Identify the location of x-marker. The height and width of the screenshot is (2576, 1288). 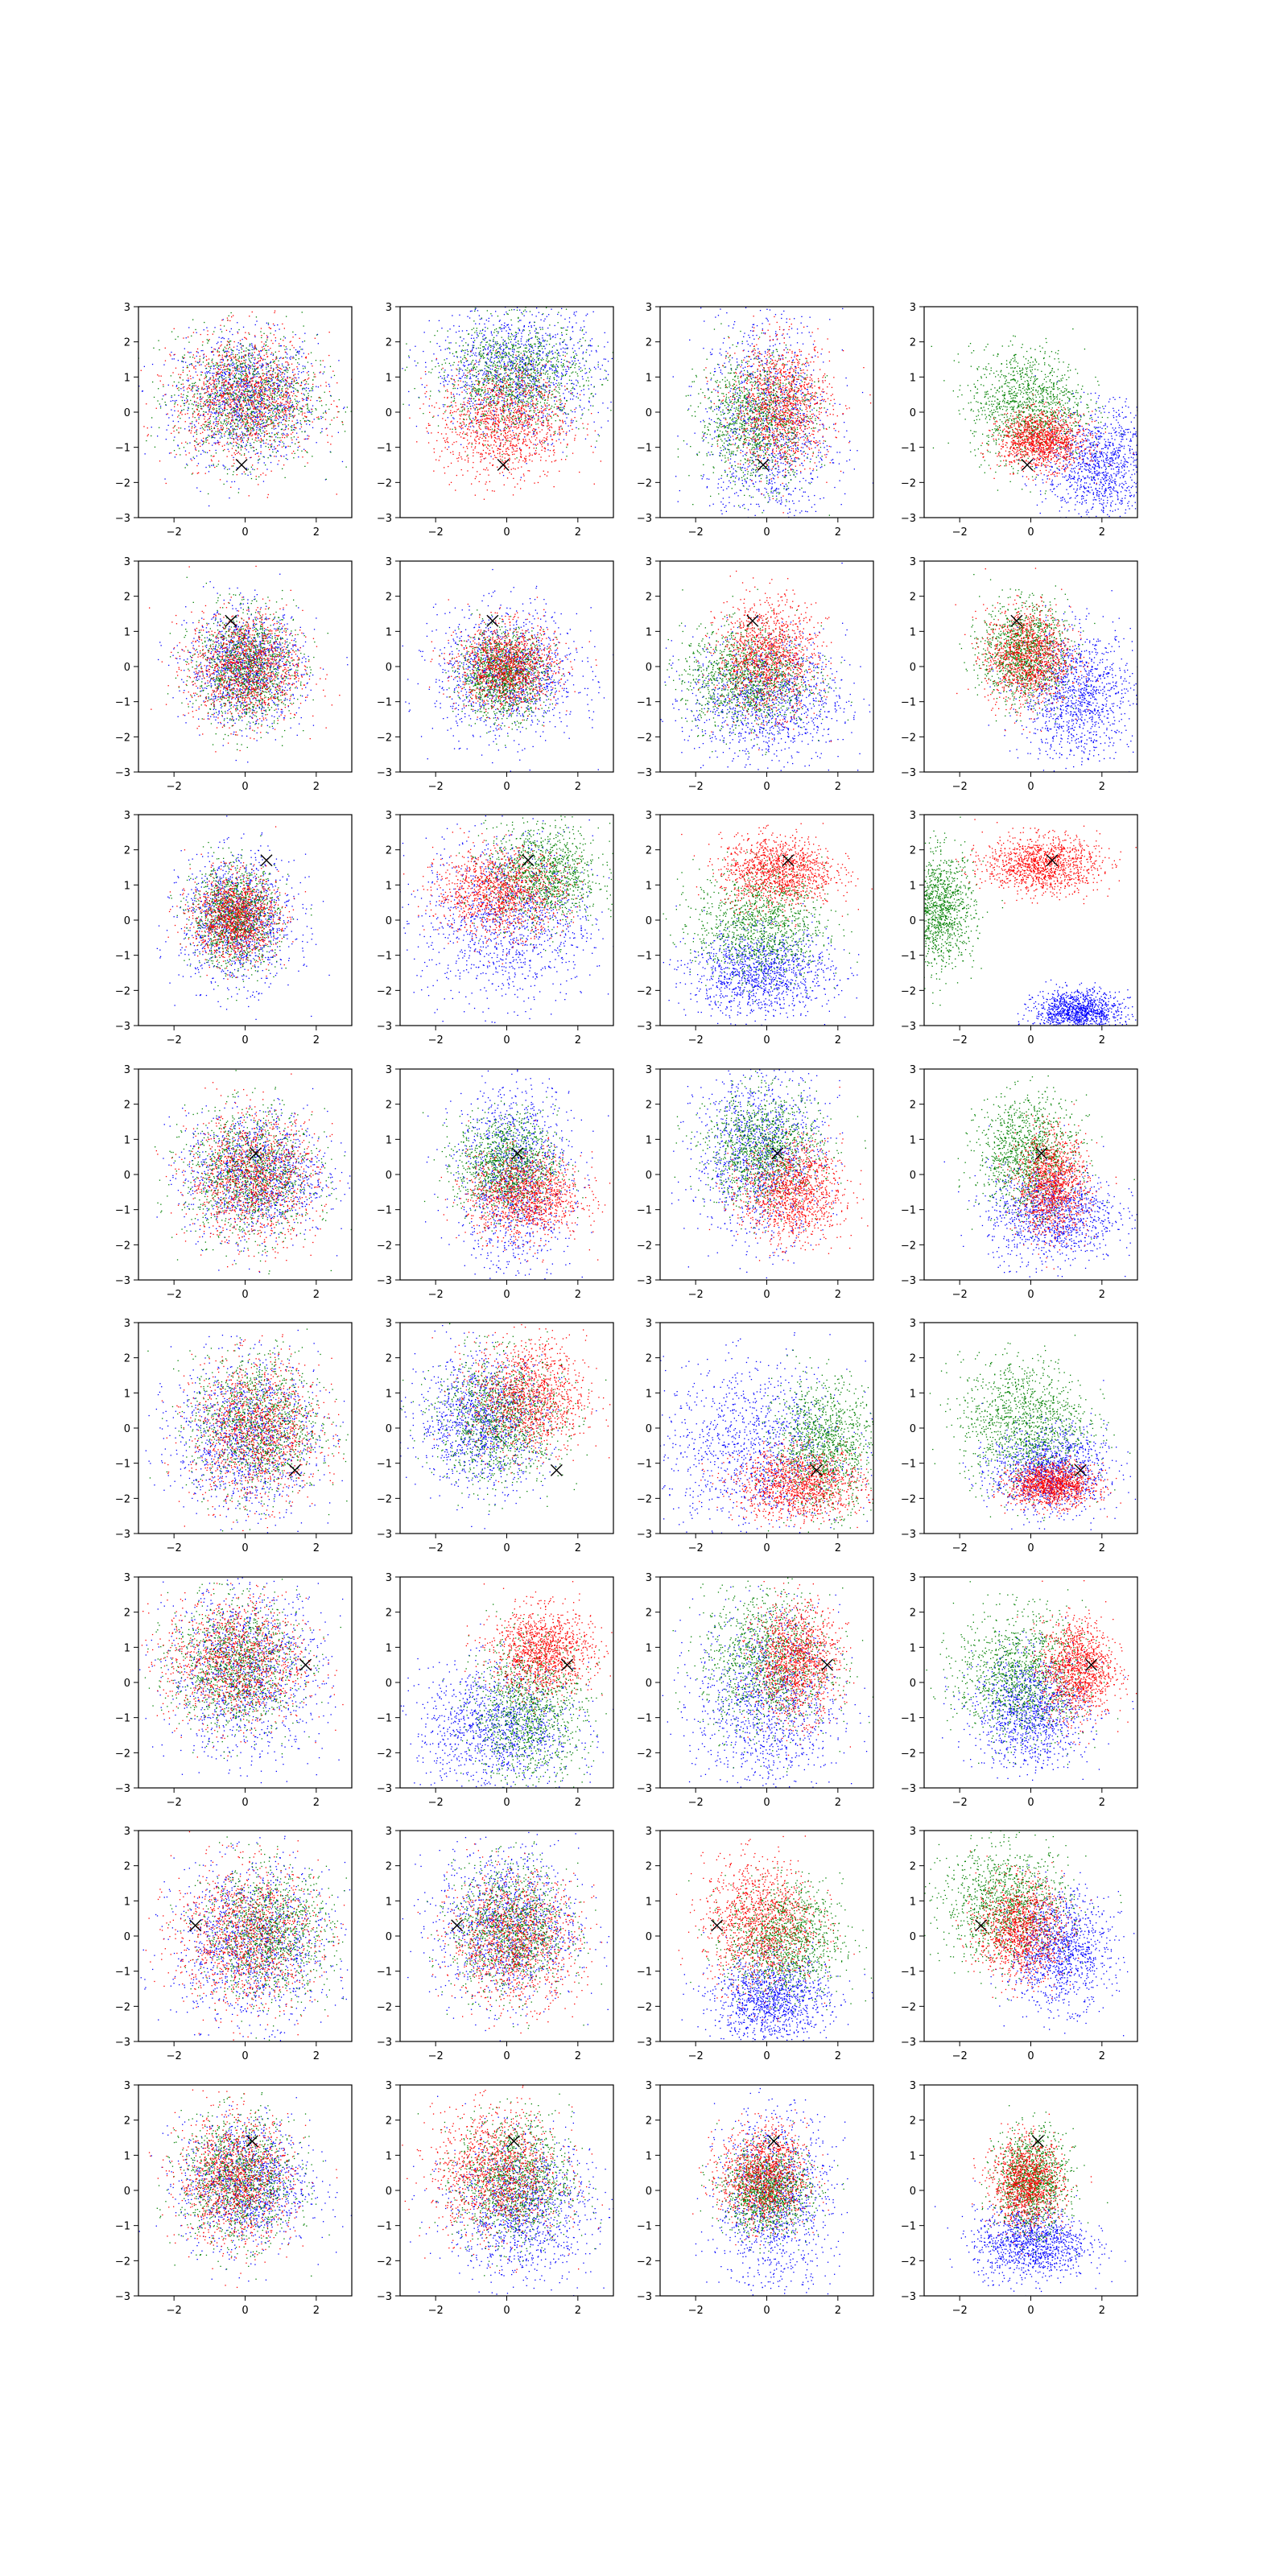
(242, 465).